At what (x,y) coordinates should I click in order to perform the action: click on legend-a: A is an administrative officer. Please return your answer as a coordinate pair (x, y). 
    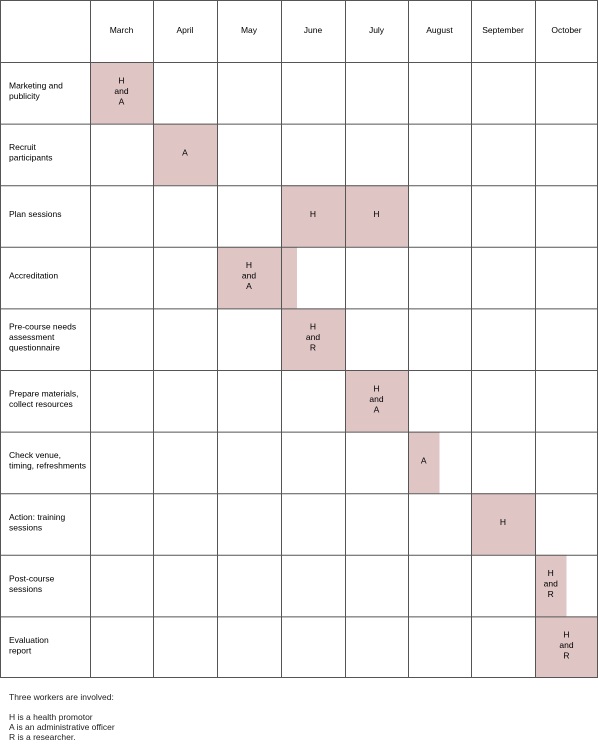
    Looking at the image, I should click on (62, 727).